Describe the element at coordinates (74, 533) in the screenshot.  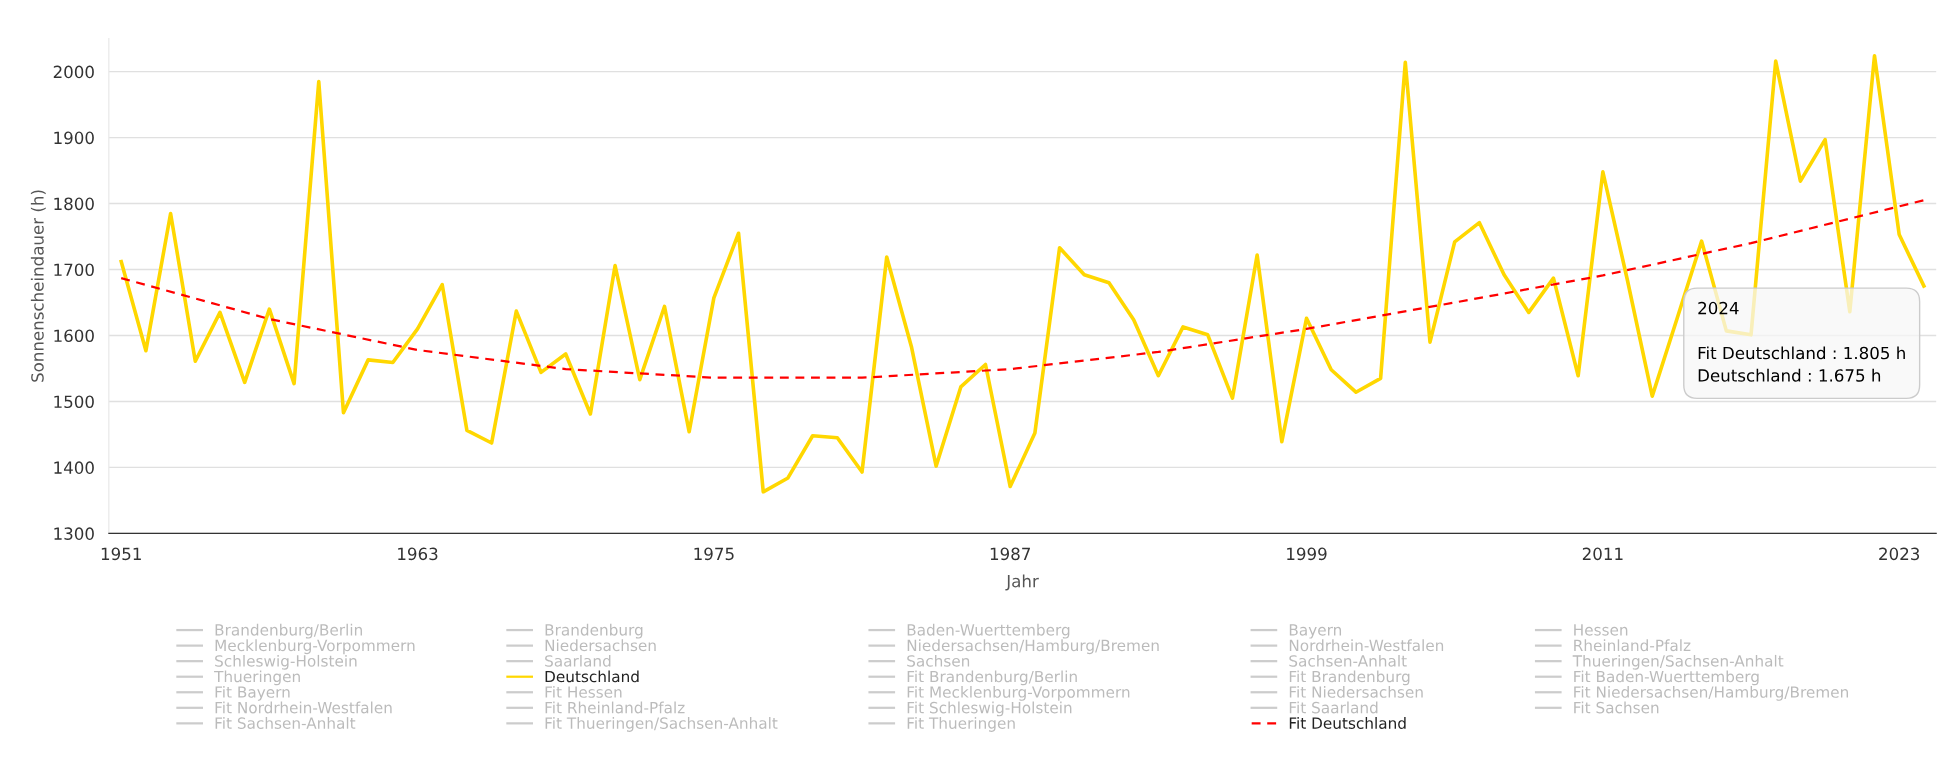
I see `y-tick-label: 1300` at that location.